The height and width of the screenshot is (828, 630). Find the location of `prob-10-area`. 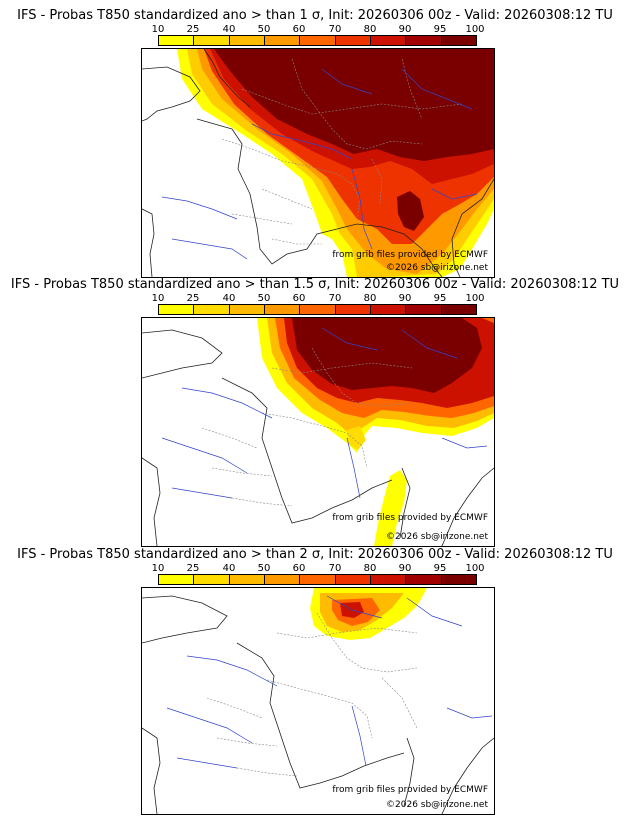

prob-10-area is located at coordinates (390, 508).